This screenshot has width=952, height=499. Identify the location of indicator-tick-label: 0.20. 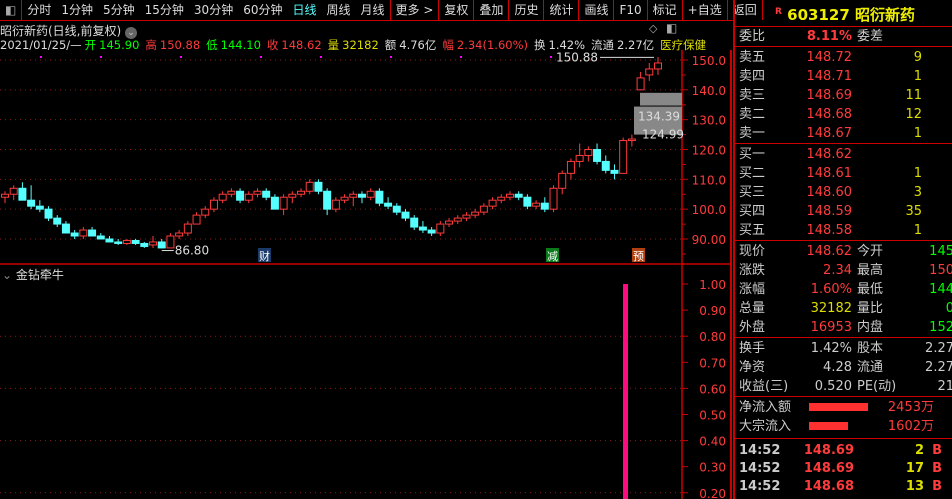
(712, 493).